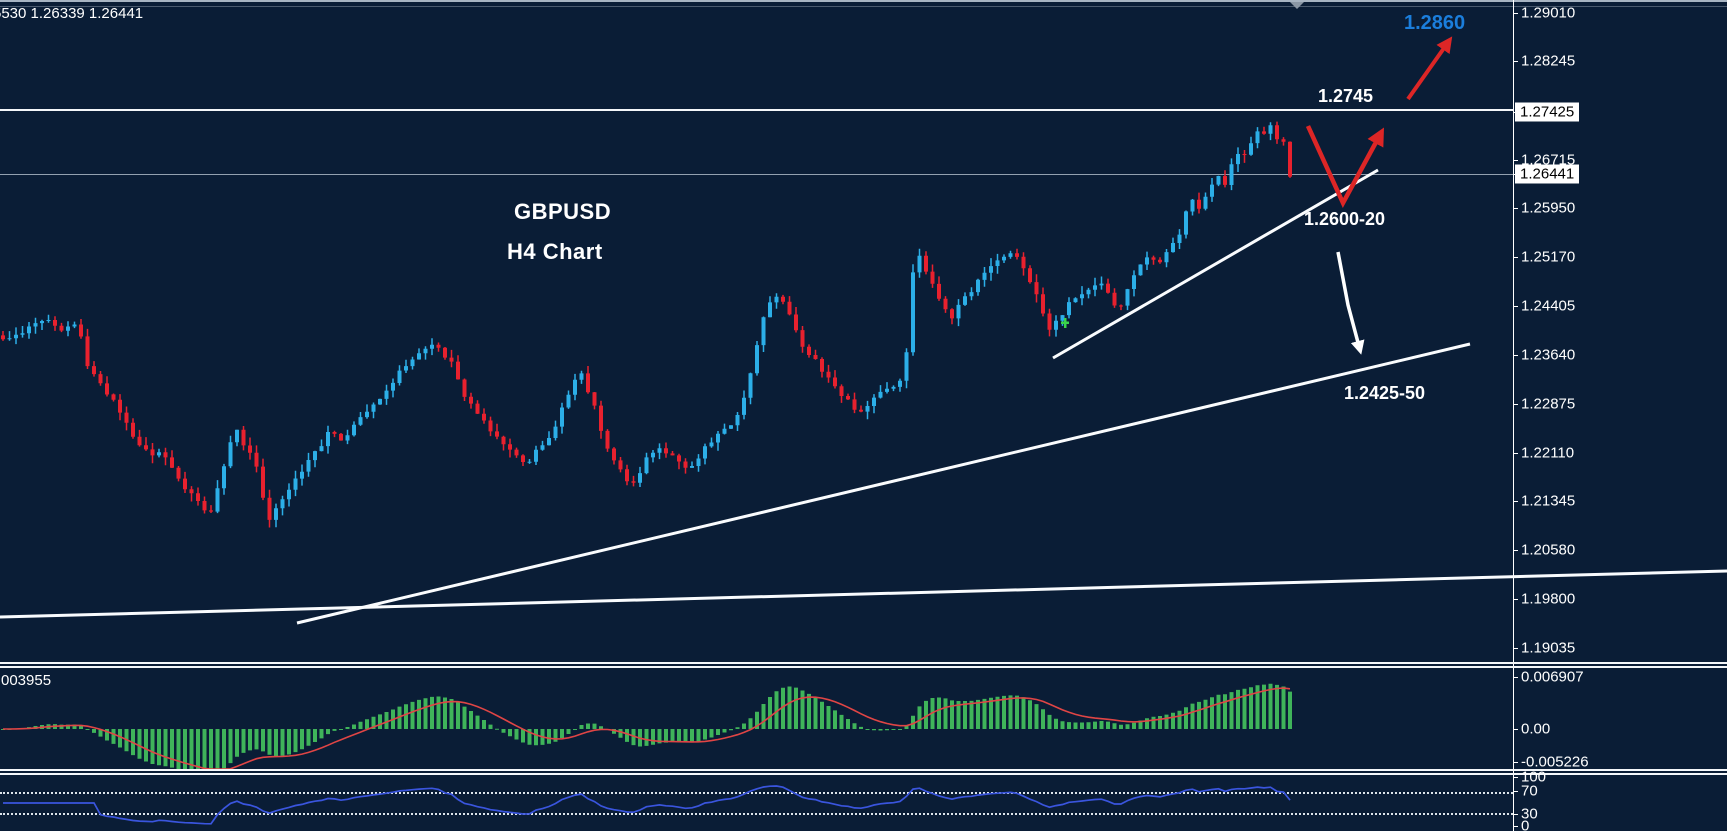 The width and height of the screenshot is (1727, 831). Describe the element at coordinates (863, 1) in the screenshot. I see `window-top-border` at that location.